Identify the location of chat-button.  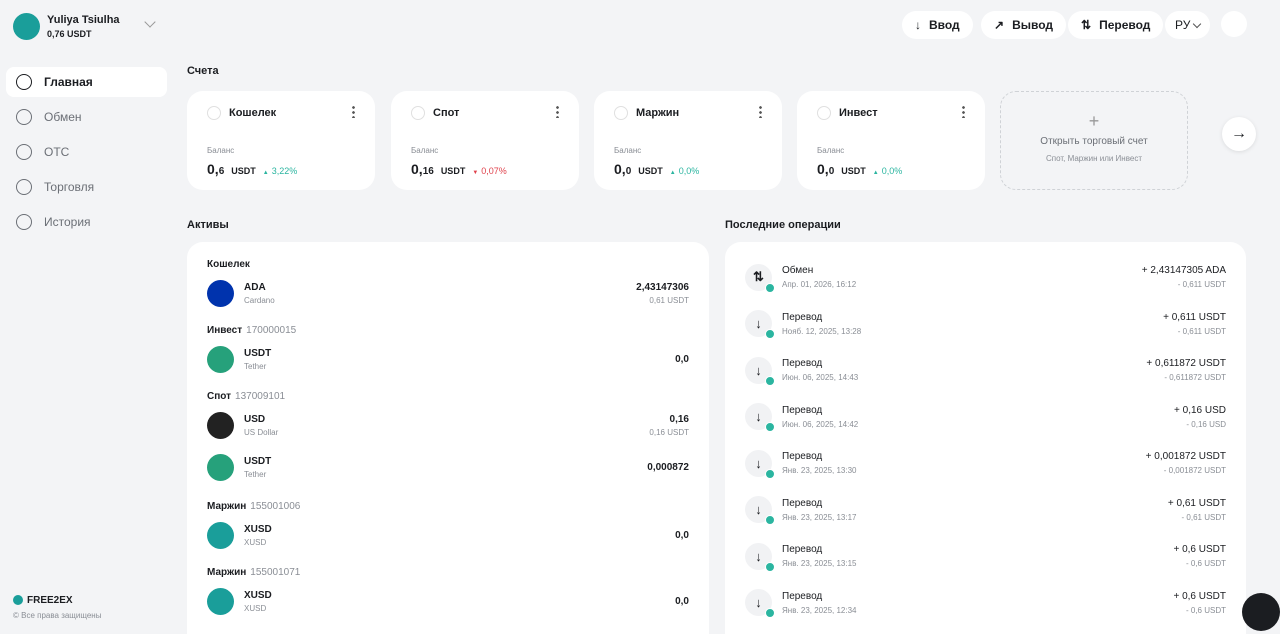
(1261, 612).